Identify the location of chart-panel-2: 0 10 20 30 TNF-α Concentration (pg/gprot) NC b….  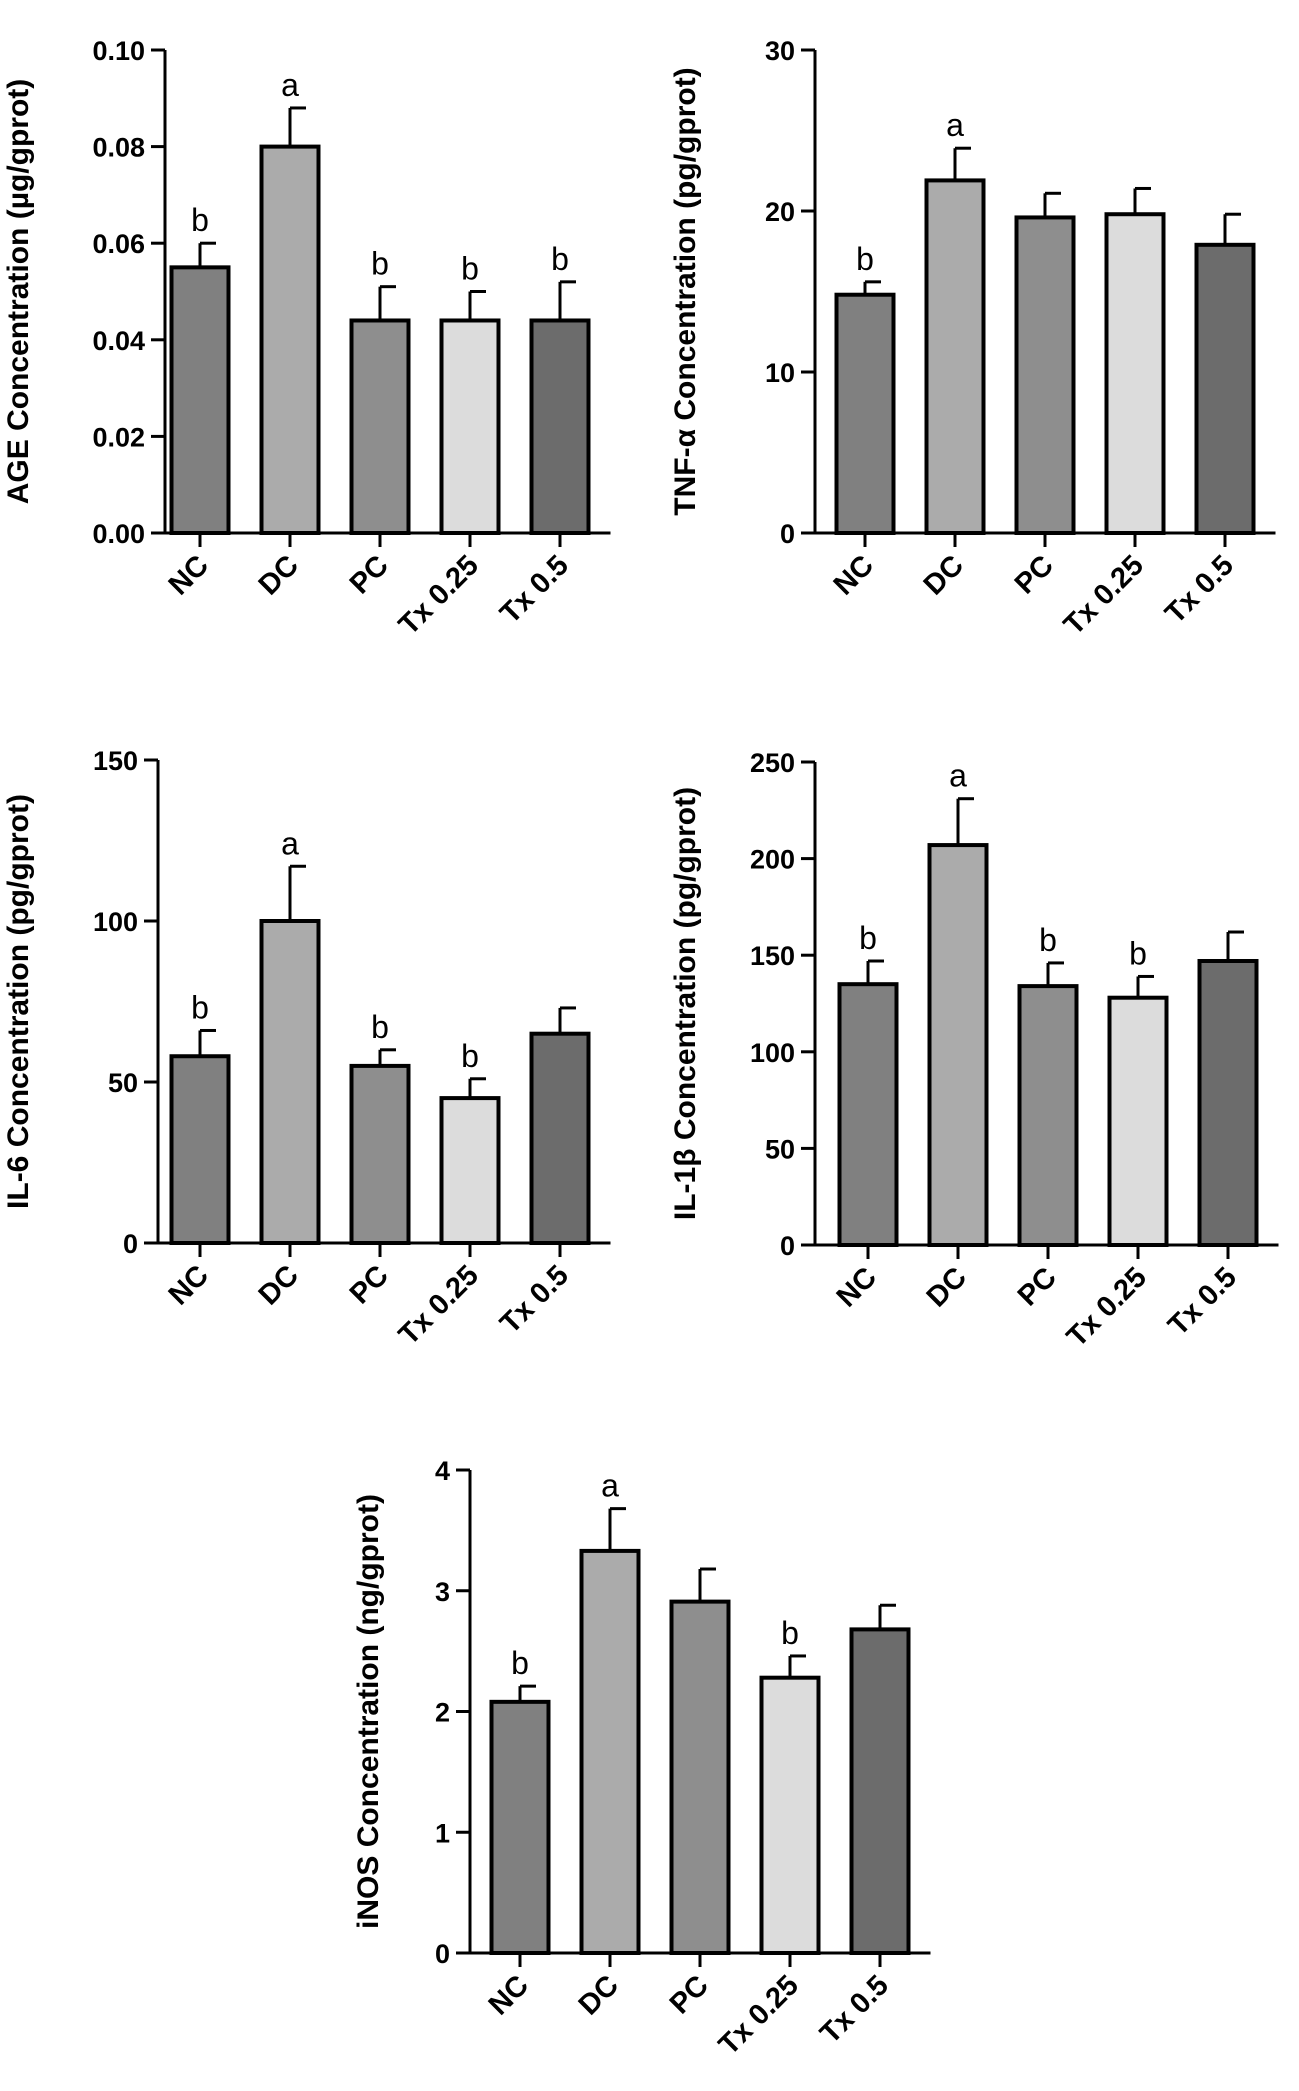
(972, 338).